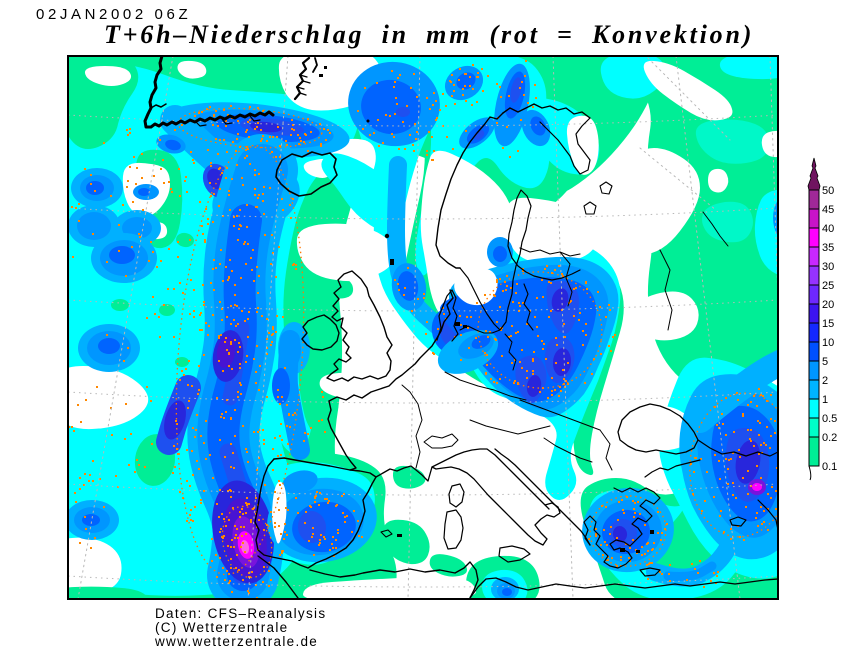 This screenshot has width=850, height=657. I want to click on svg-text: 50, so click(828, 191).